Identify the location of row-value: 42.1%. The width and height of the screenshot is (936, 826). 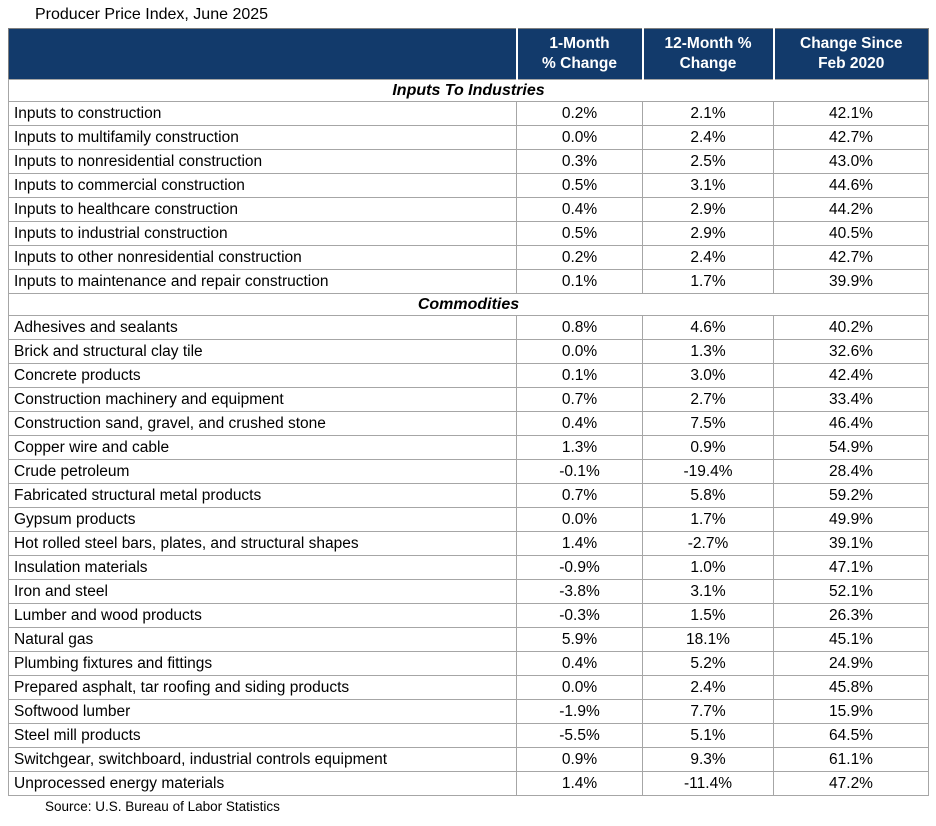
(851, 113).